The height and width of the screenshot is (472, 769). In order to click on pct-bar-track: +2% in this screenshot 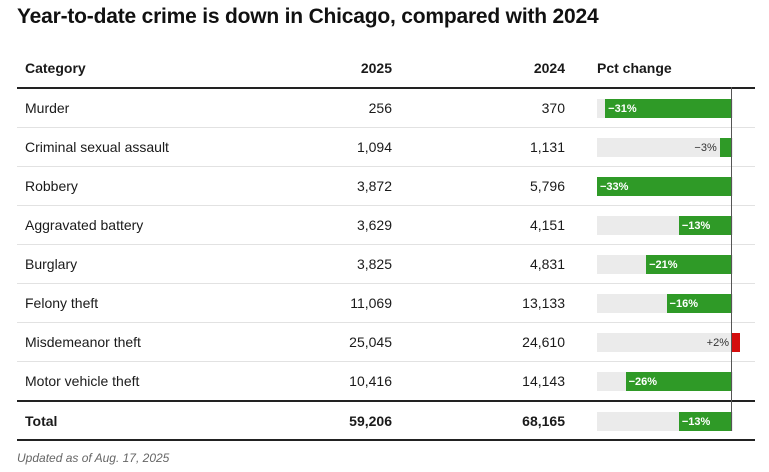, I will do `click(669, 342)`.